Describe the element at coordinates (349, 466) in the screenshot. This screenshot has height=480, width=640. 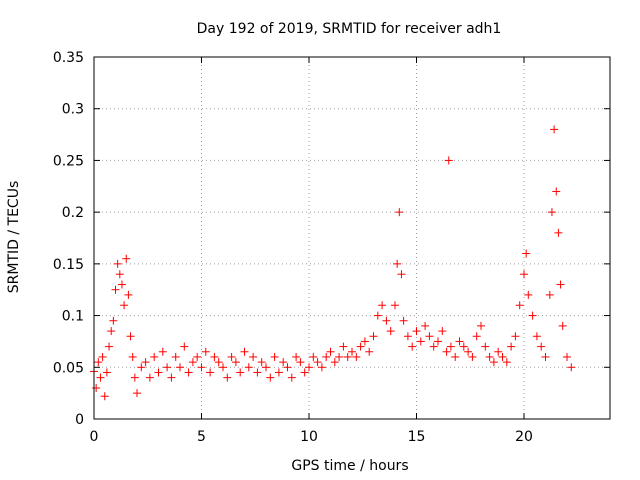
I see `x-axis-label: GPS time / hours` at that location.